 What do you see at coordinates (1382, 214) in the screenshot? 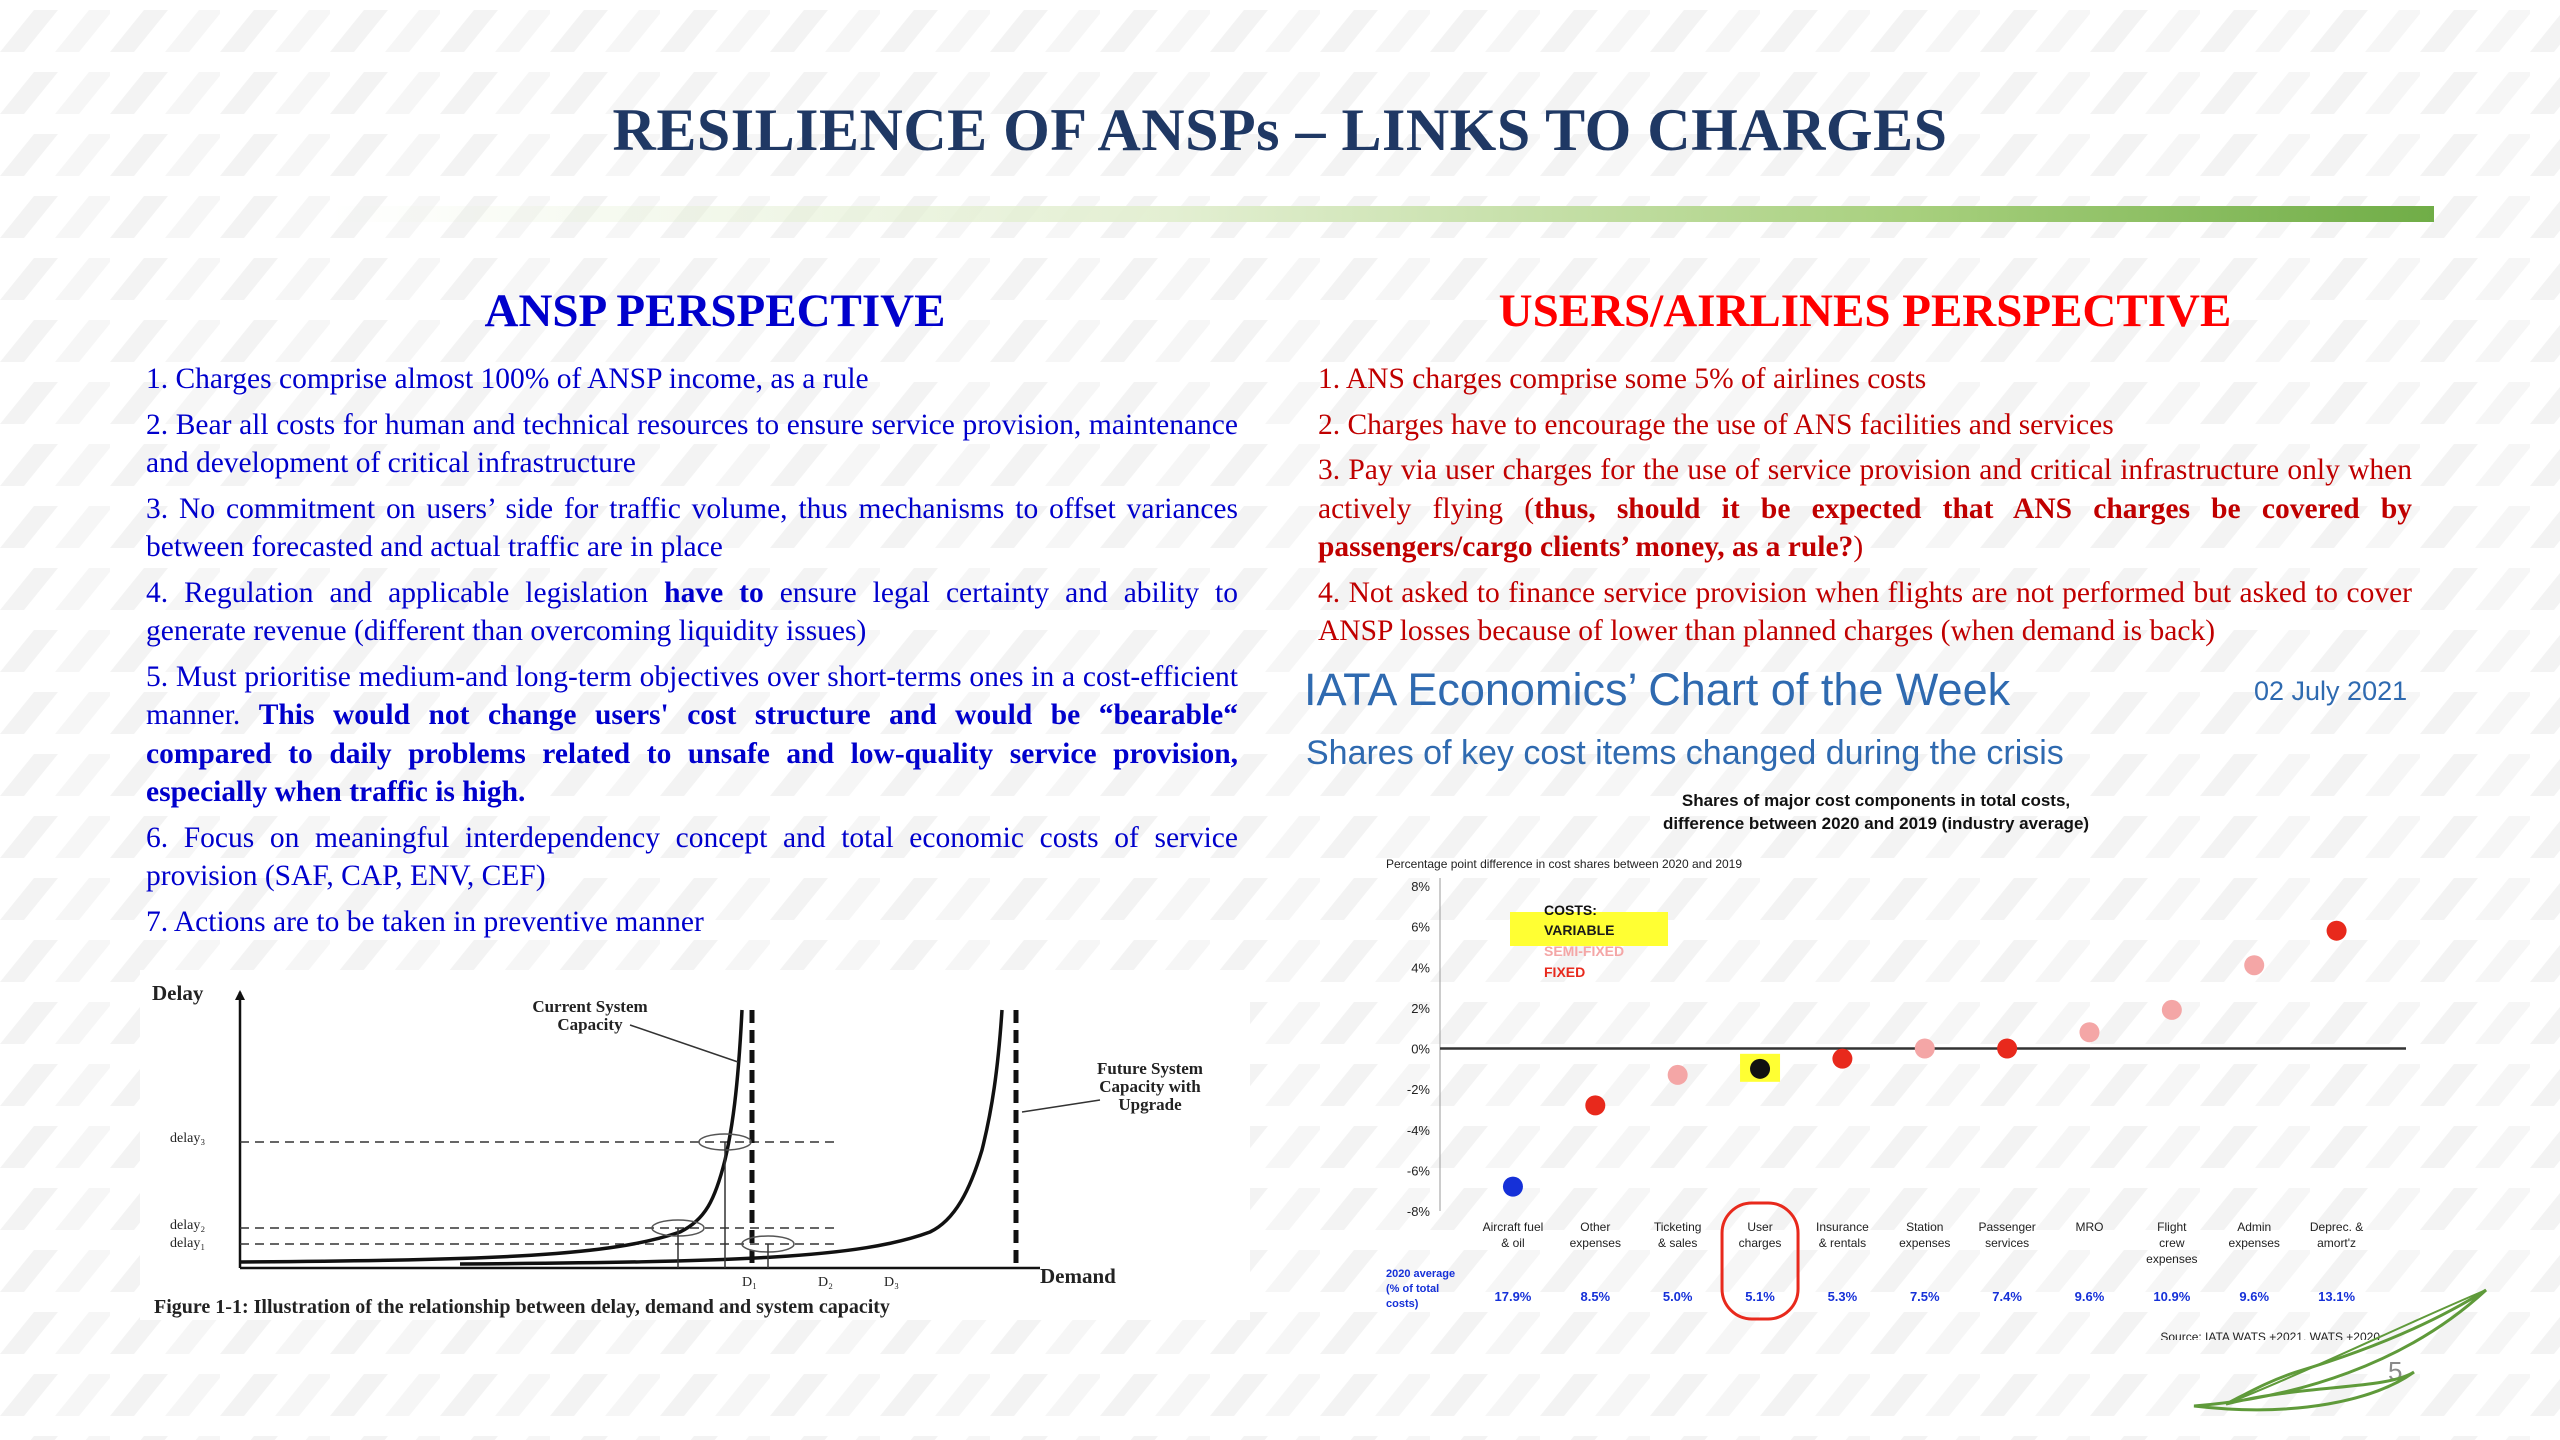
I see `title-underline` at bounding box center [1382, 214].